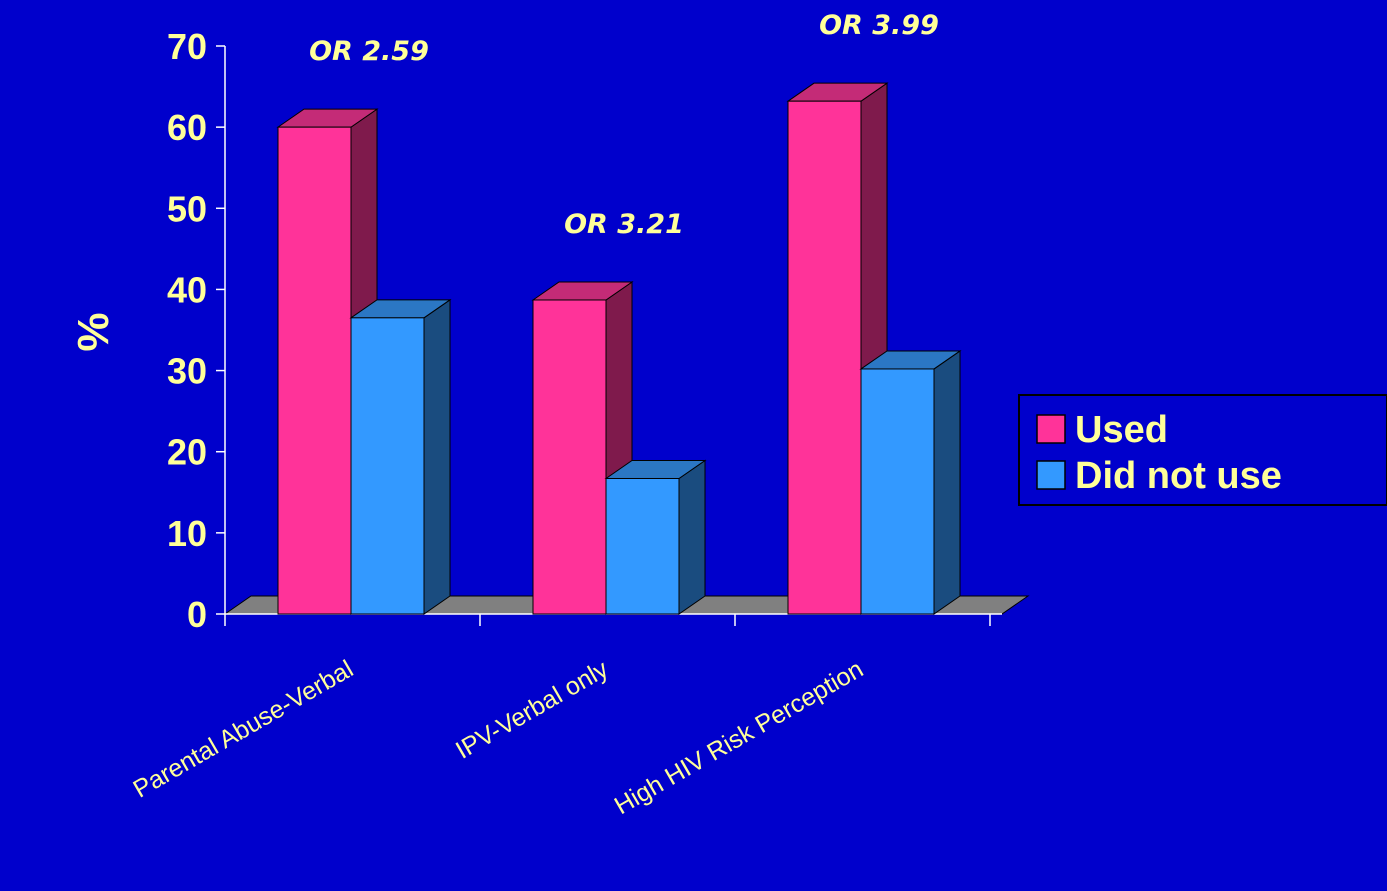 The image size is (1387, 891). What do you see at coordinates (1121, 430) in the screenshot?
I see `legend-label: Used` at bounding box center [1121, 430].